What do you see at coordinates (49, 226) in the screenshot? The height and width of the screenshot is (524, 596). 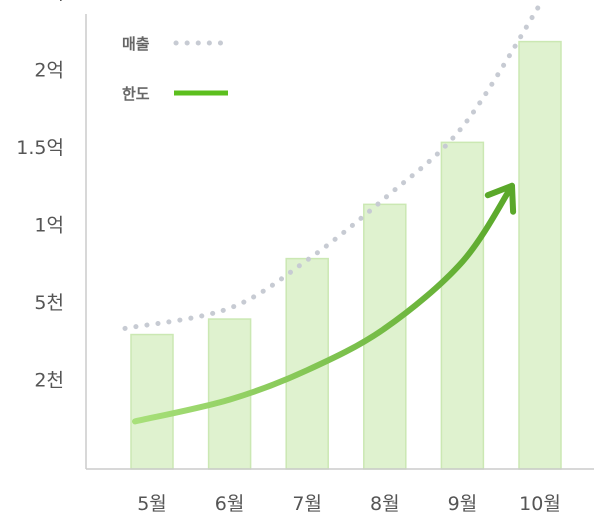 I see `y-tick-label: 1억` at bounding box center [49, 226].